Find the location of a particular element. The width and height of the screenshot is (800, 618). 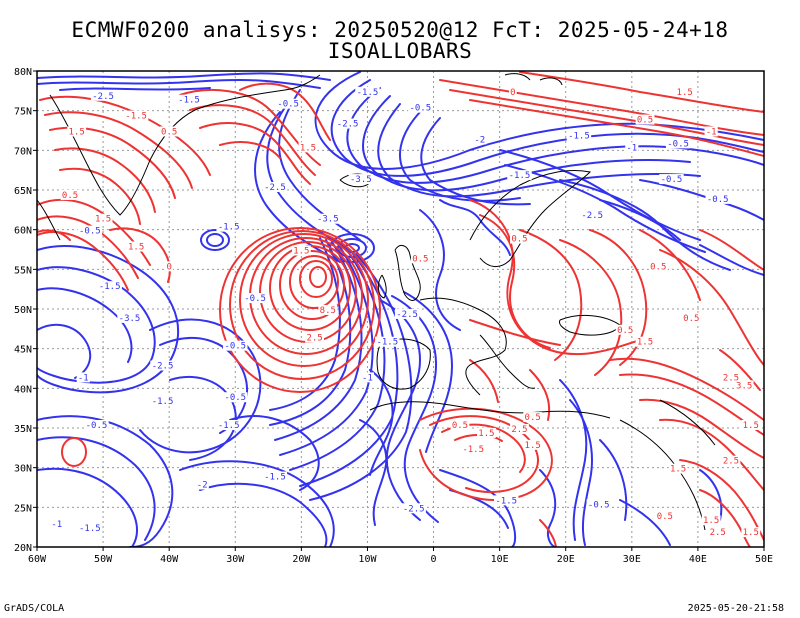

lat-tick-label: 20N is located at coordinates (23, 548).